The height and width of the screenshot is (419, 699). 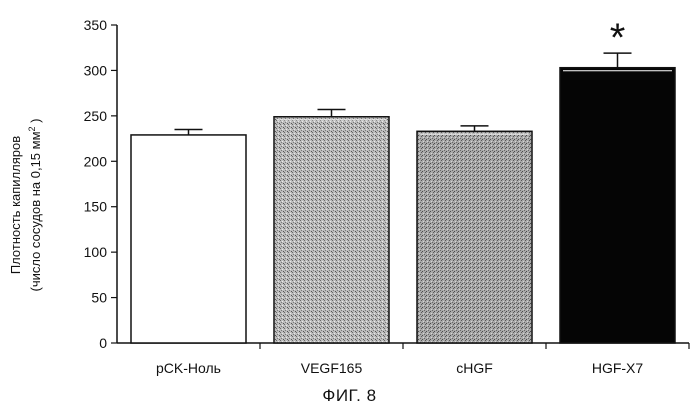 What do you see at coordinates (35, 211) in the screenshot?
I see `y-axis-title-line2-main: (число сосудов на 0,15 мм` at bounding box center [35, 211].